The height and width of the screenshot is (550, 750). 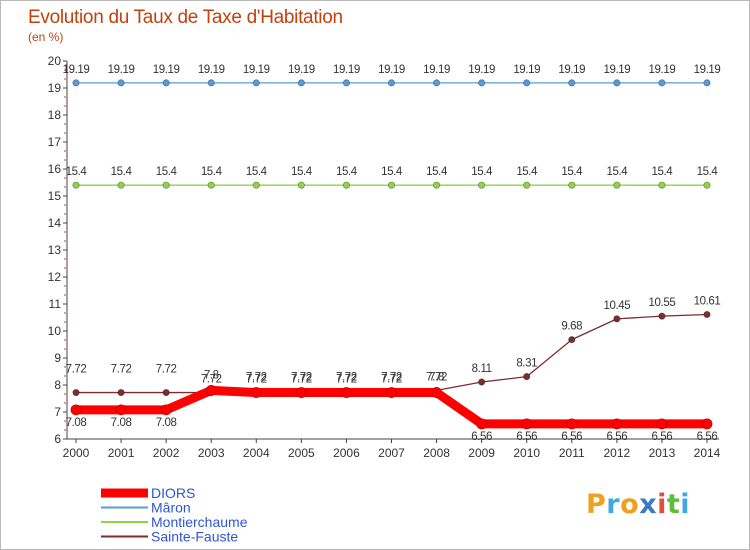 I want to click on y-tick-label: 11, so click(x=55, y=304).